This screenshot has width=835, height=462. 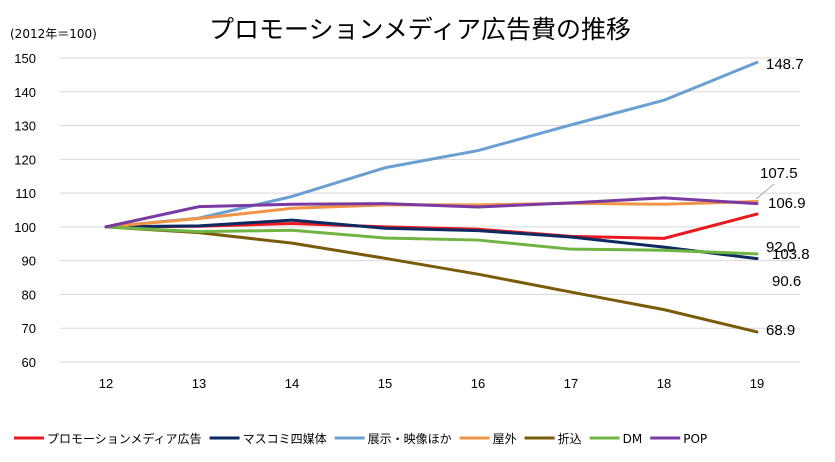 What do you see at coordinates (570, 438) in the screenshot?
I see `legend-label: 折込` at bounding box center [570, 438].